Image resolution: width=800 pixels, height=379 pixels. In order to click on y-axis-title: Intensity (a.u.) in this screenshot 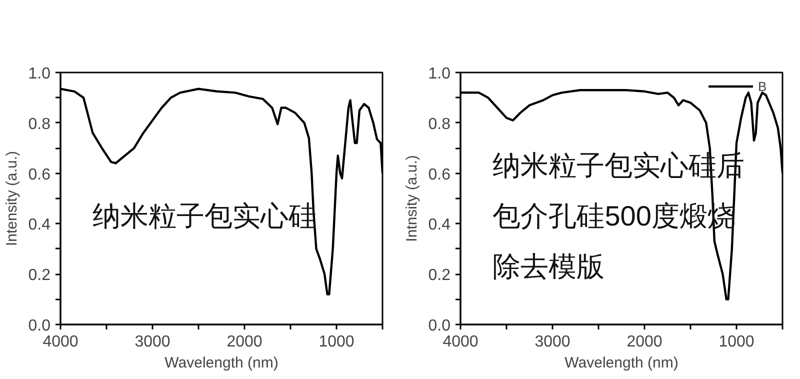, I will do `click(11, 198)`.